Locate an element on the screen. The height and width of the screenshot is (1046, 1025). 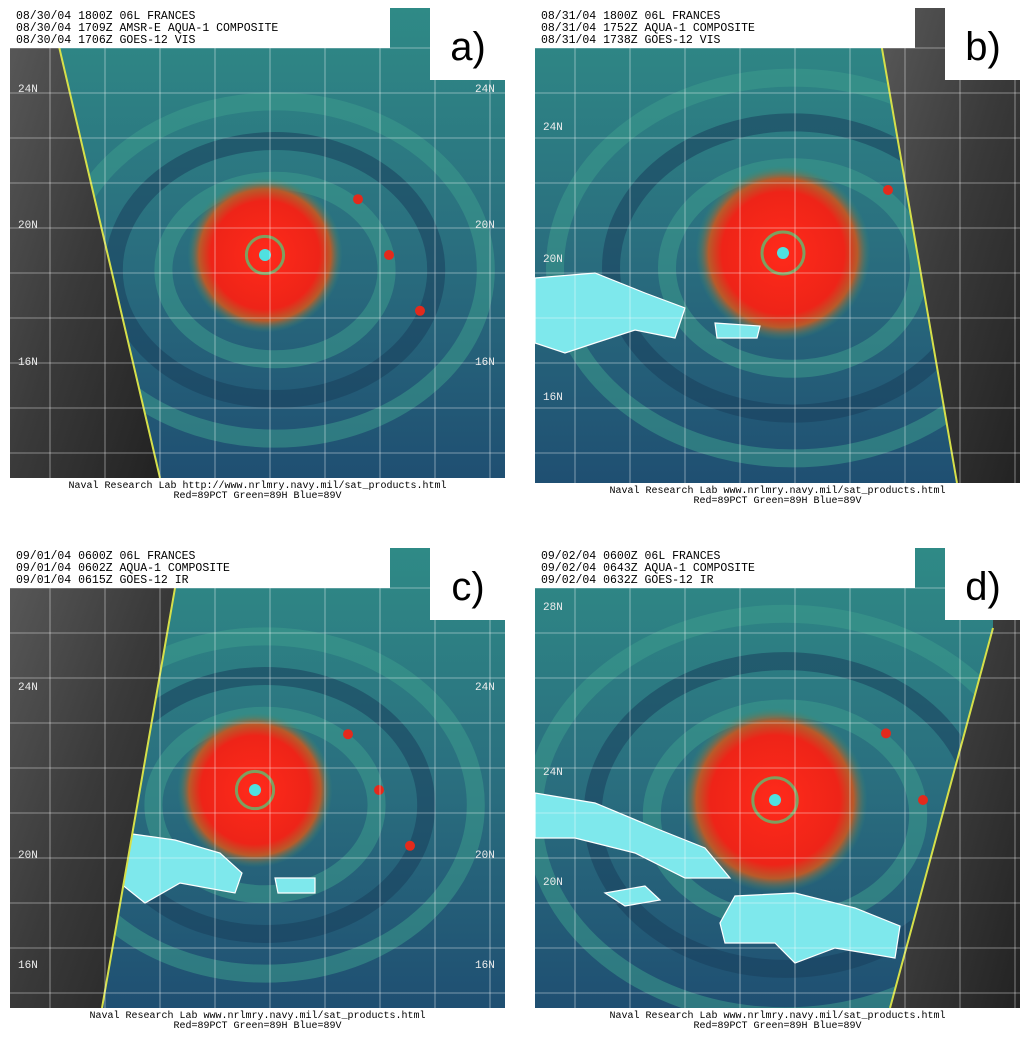
header-line: 09/01/04 0615Z GOES-12 IR is located at coordinates (102, 580).